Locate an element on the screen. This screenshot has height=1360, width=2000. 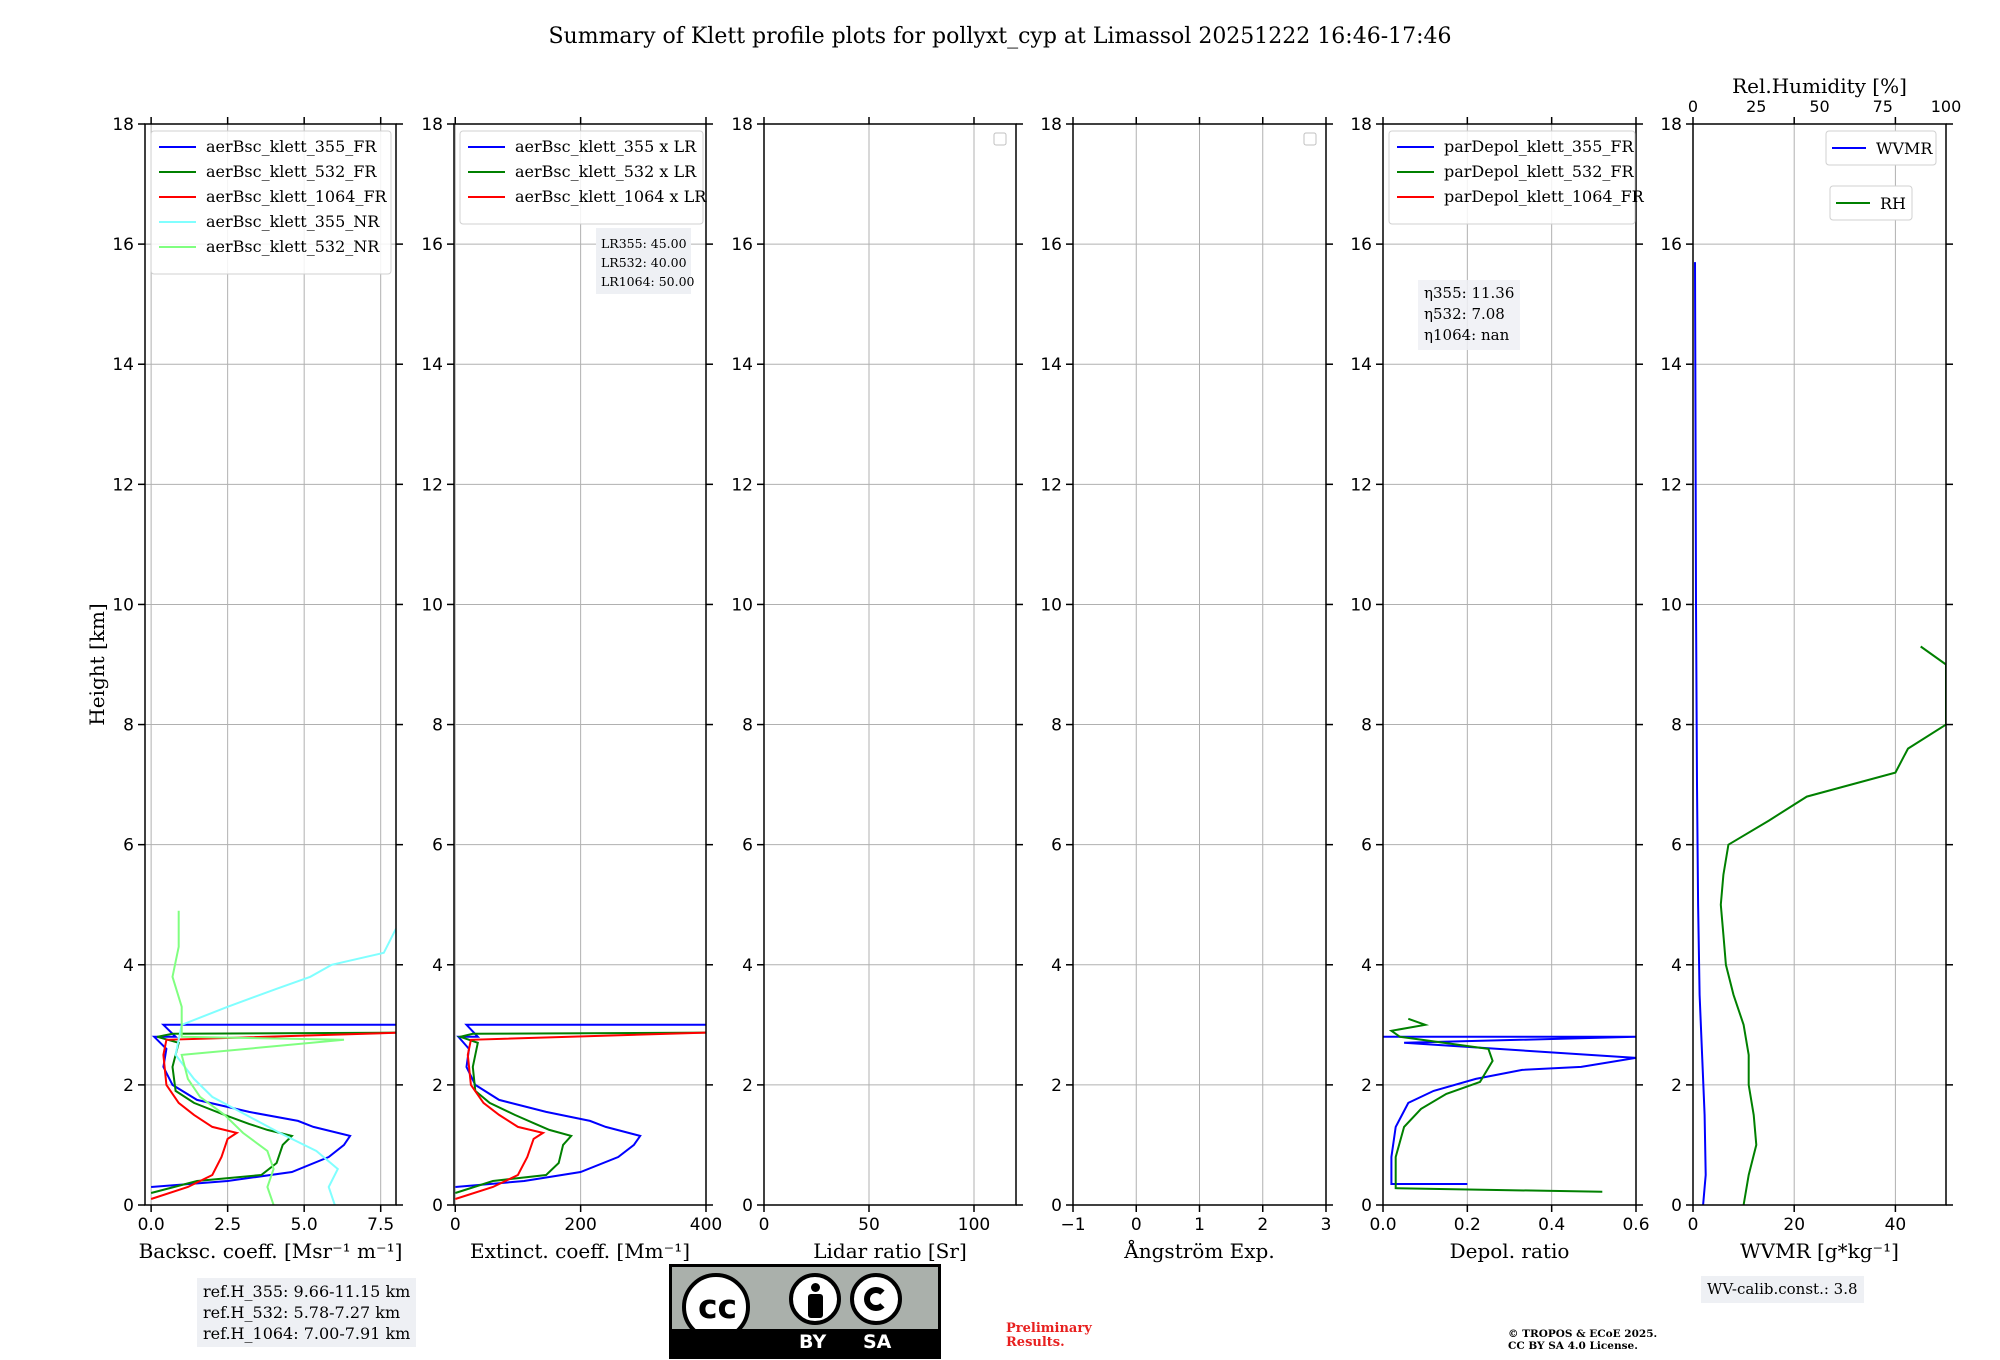
ref-height-355: ref.H_355: 9.66-11.15 km is located at coordinates (307, 1291).